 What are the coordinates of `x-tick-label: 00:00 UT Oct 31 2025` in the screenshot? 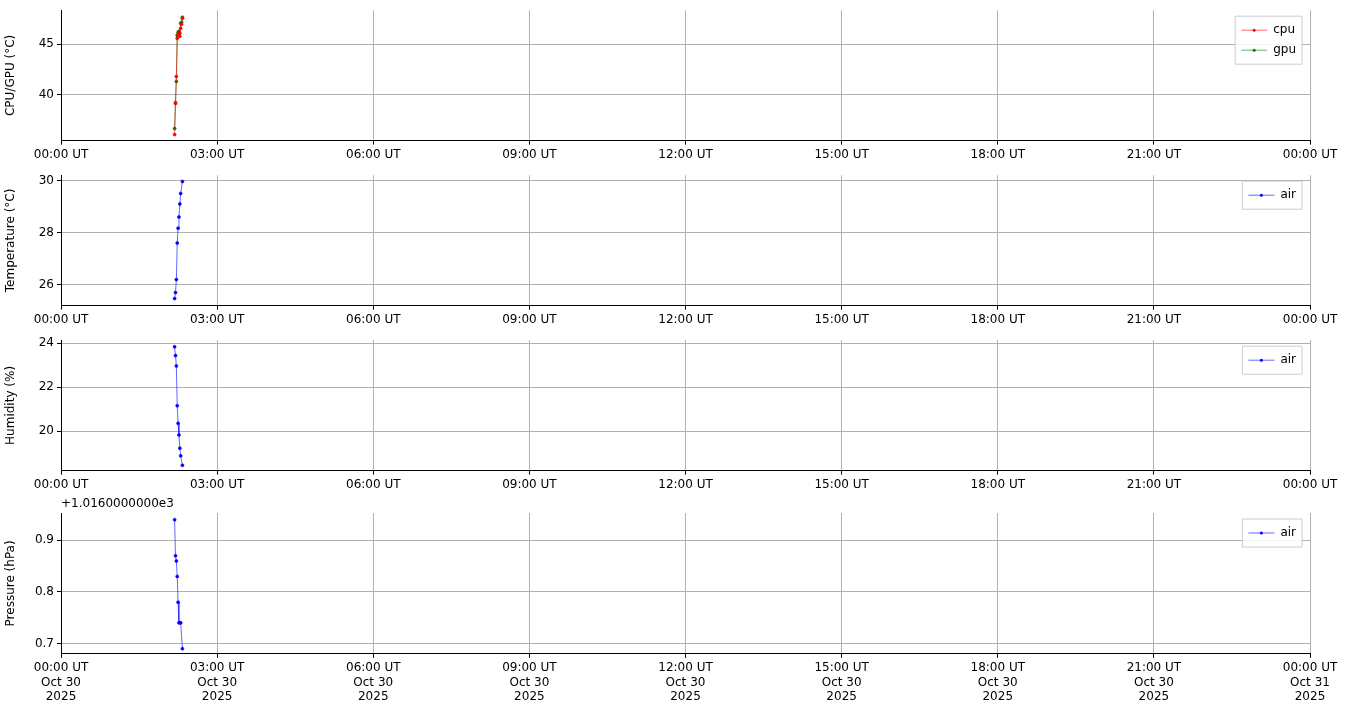 It's located at (1310, 681).